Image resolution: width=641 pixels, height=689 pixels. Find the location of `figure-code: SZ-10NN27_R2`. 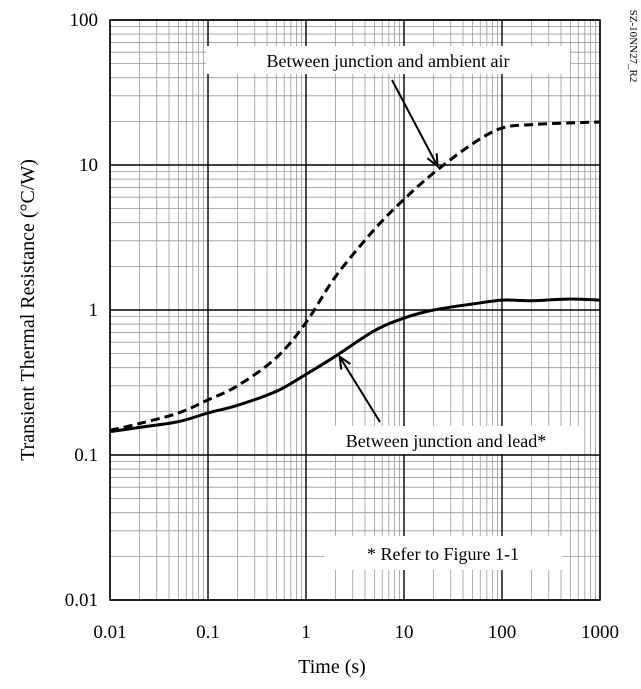

figure-code: SZ-10NN27_R2 is located at coordinates (633, 46).